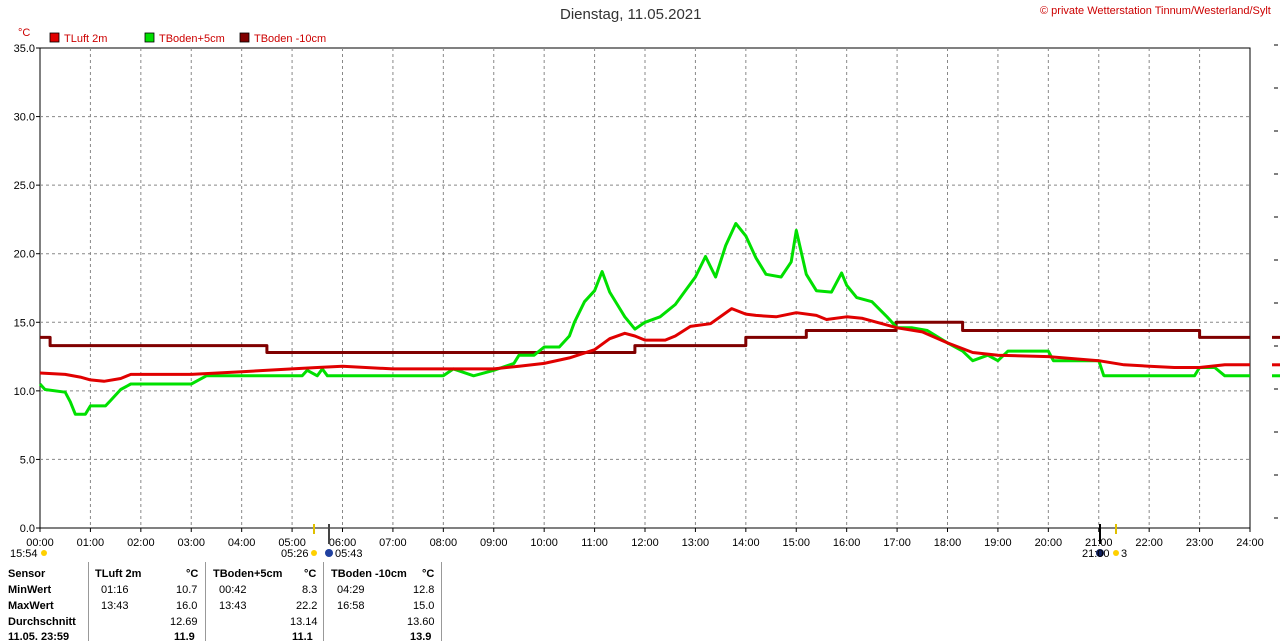  I want to click on sun-event-label: 05:26, so click(295, 554).